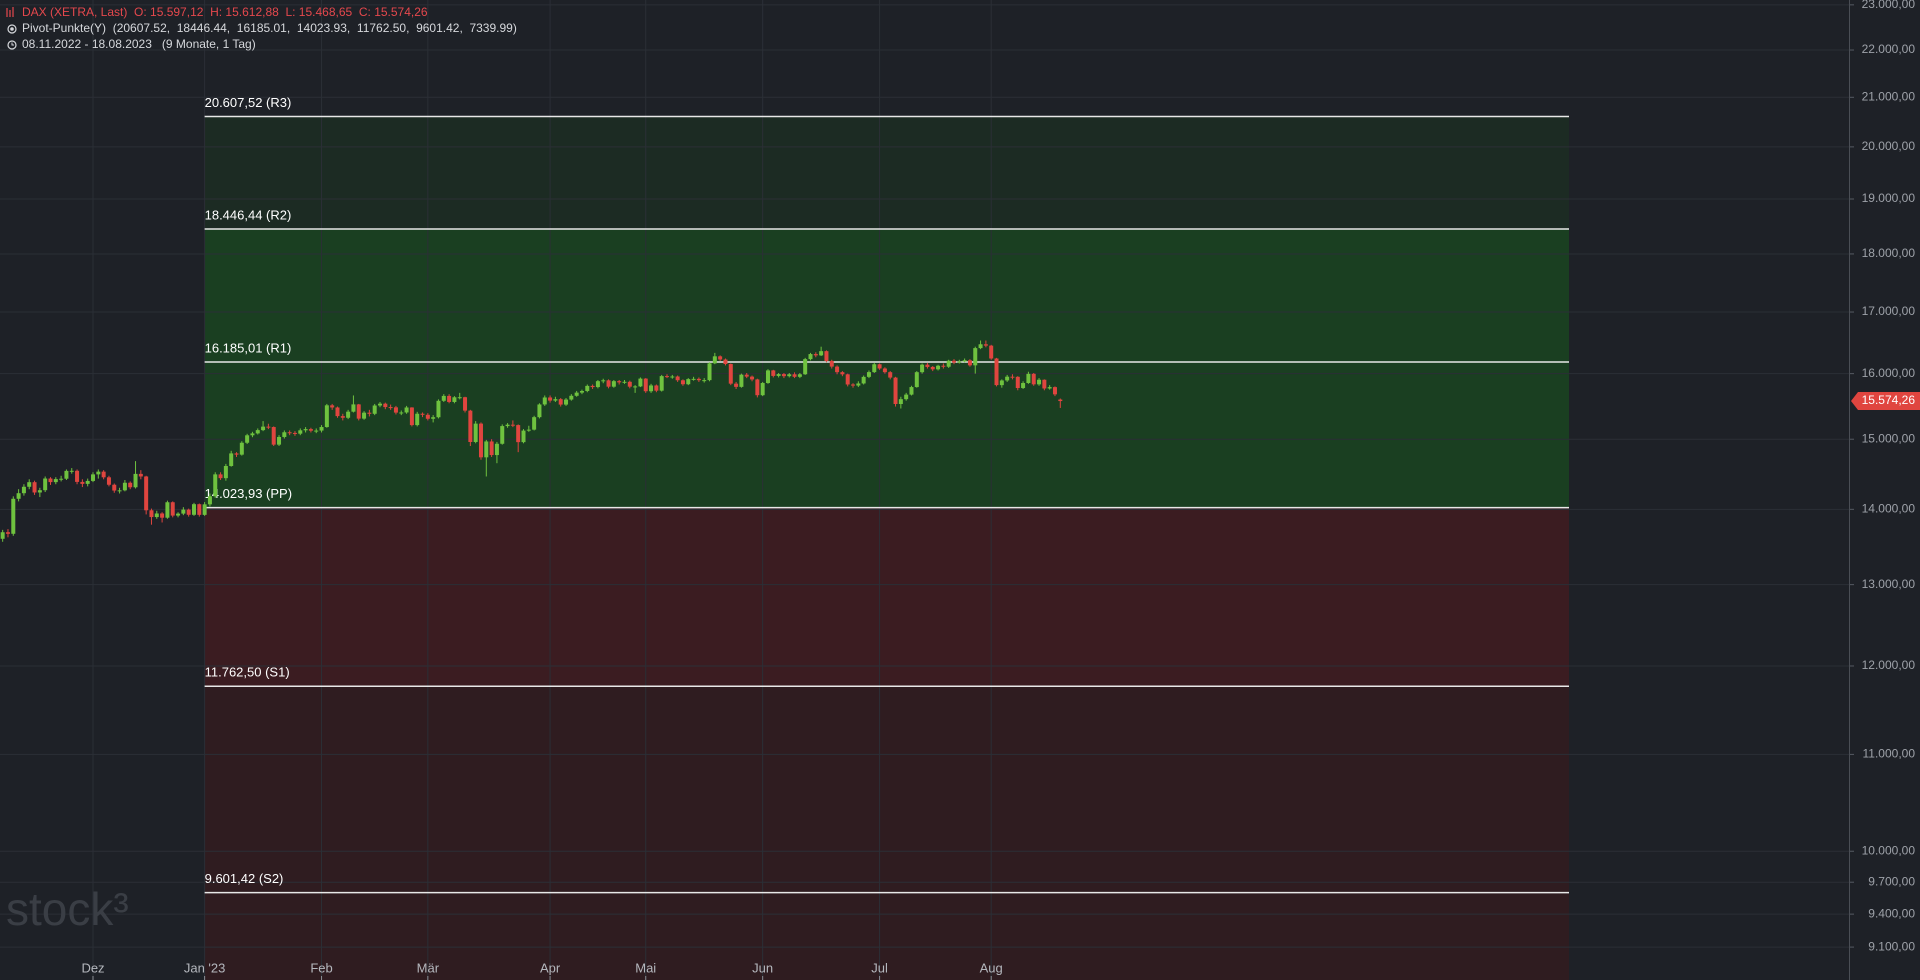  I want to click on clock-icon, so click(12, 45).